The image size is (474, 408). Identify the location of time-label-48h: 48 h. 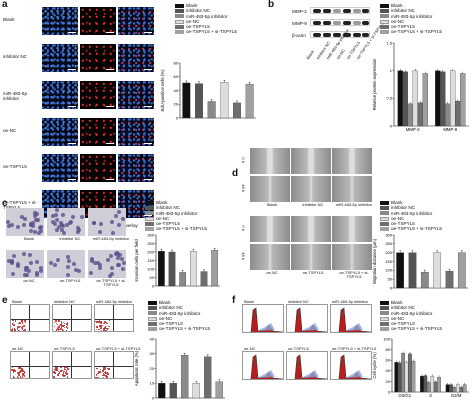
(244, 188).